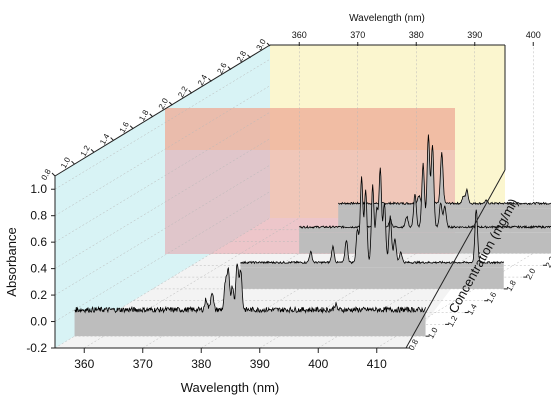 This screenshot has width=551, height=407. What do you see at coordinates (318, 364) in the screenshot?
I see `x-tick-label-4: 400` at bounding box center [318, 364].